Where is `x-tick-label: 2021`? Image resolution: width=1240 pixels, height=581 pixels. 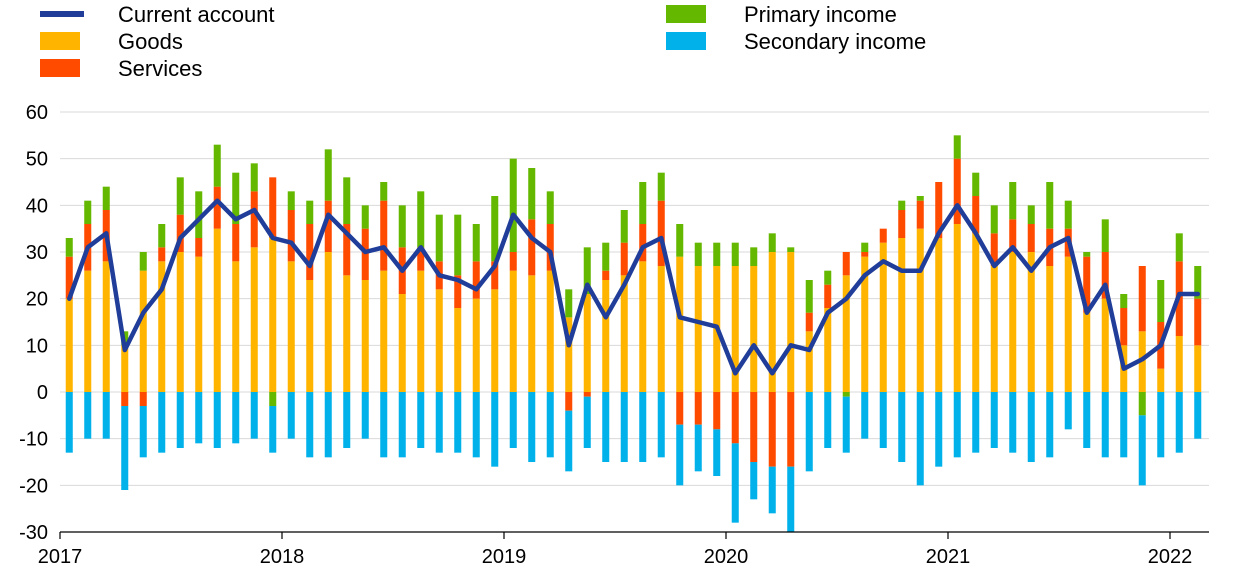 x-tick-label: 2021 is located at coordinates (948, 557).